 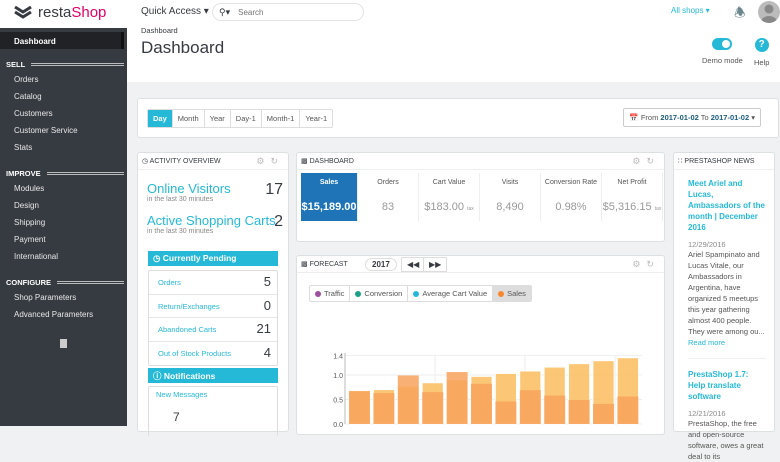 I want to click on read-more-link: Read more, so click(x=707, y=342).